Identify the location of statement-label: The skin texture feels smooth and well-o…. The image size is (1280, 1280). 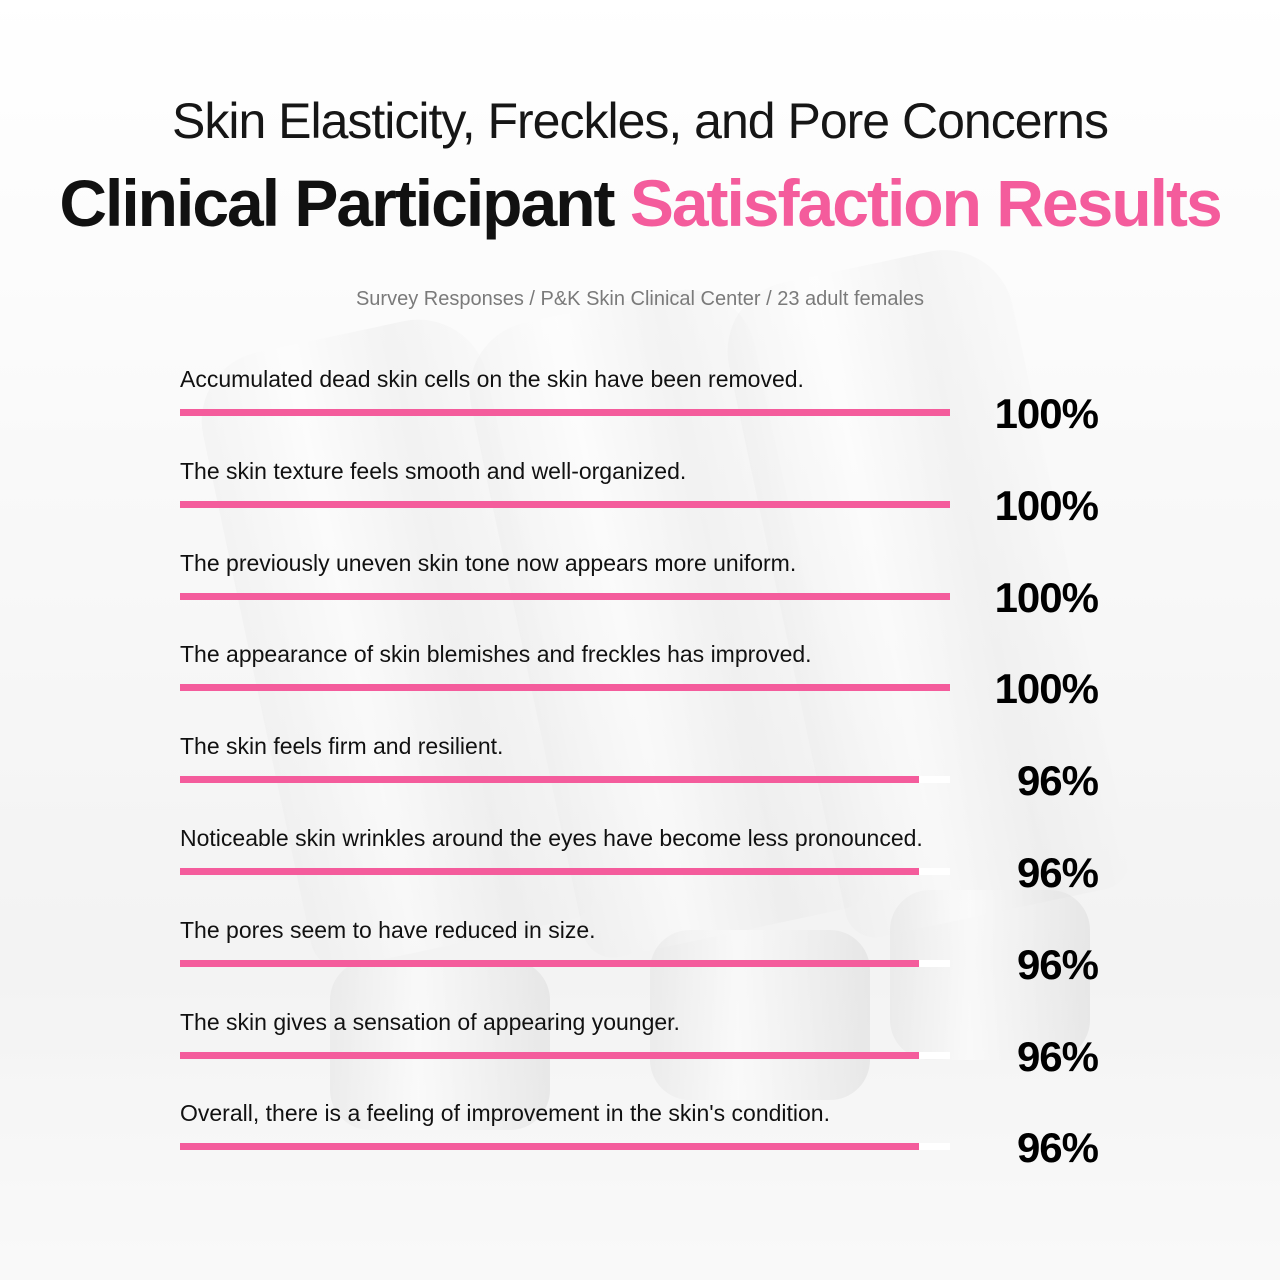
(433, 470).